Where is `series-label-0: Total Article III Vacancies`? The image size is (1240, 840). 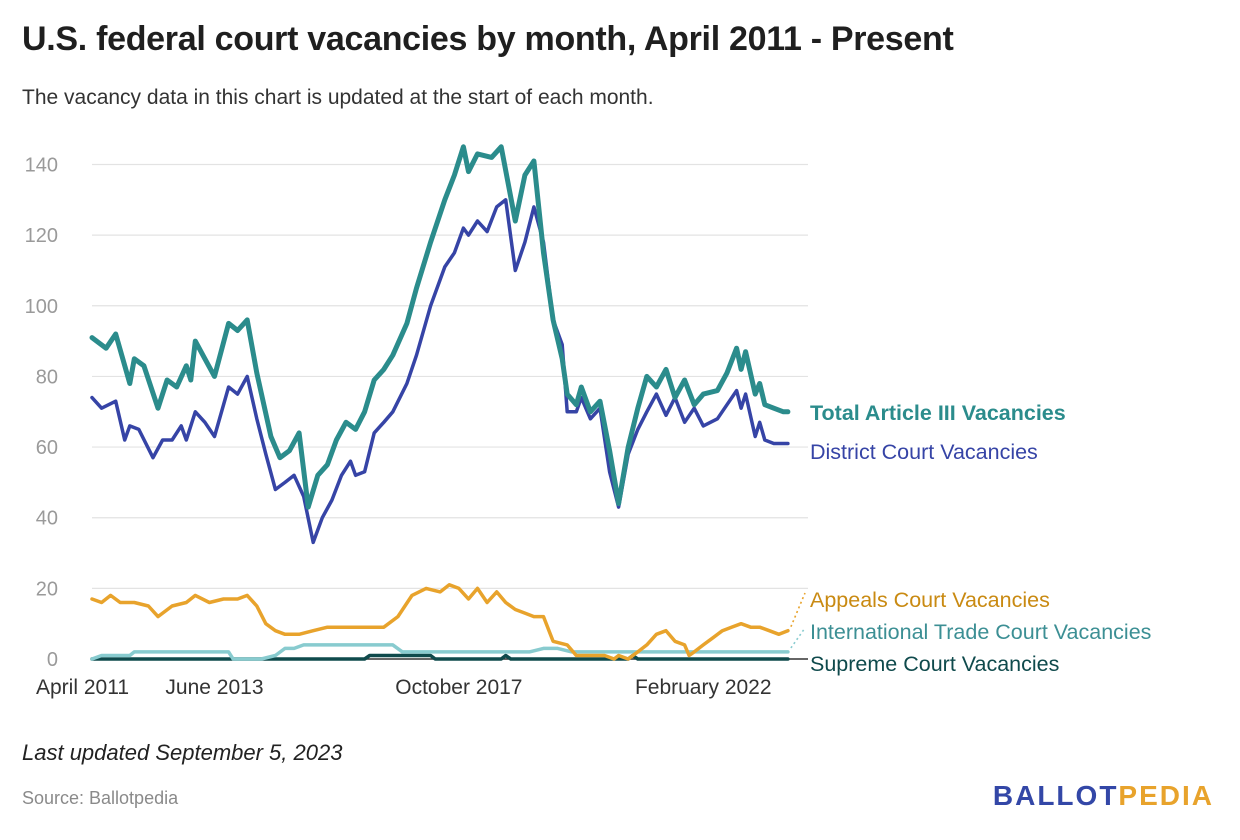 series-label-0: Total Article III Vacancies is located at coordinates (938, 413).